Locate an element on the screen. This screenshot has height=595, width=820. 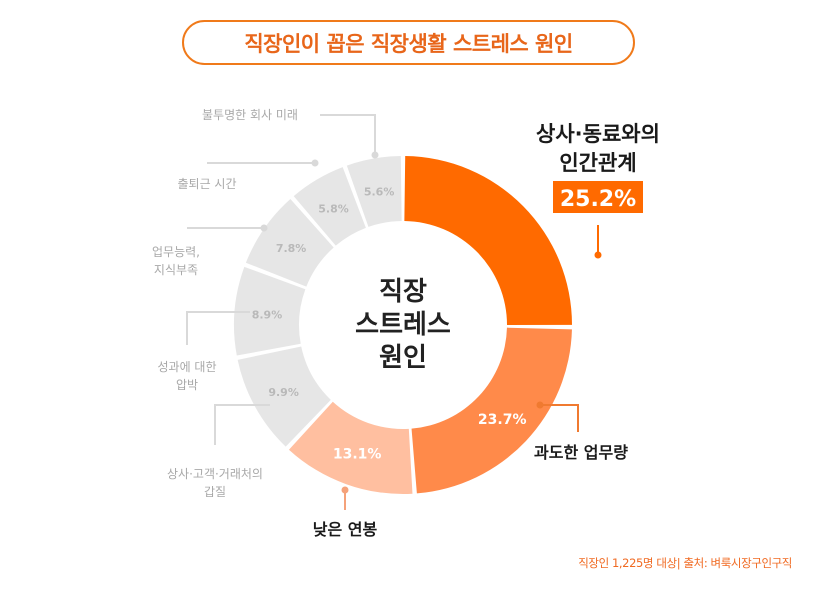
slice-value-label: 13.1% is located at coordinates (357, 455).